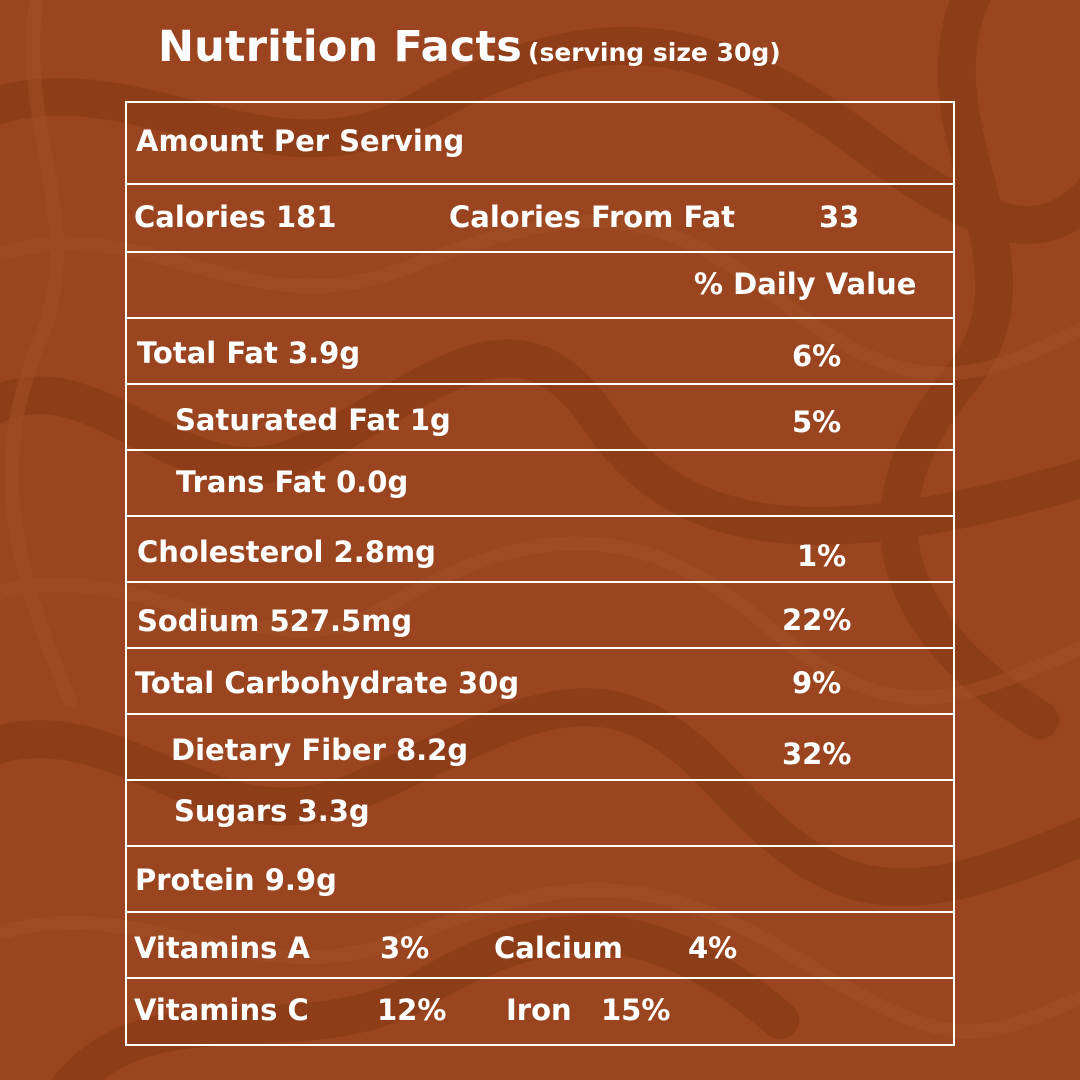  Describe the element at coordinates (540, 814) in the screenshot. I see `nutrient-row: Sugars 3.3g` at that location.